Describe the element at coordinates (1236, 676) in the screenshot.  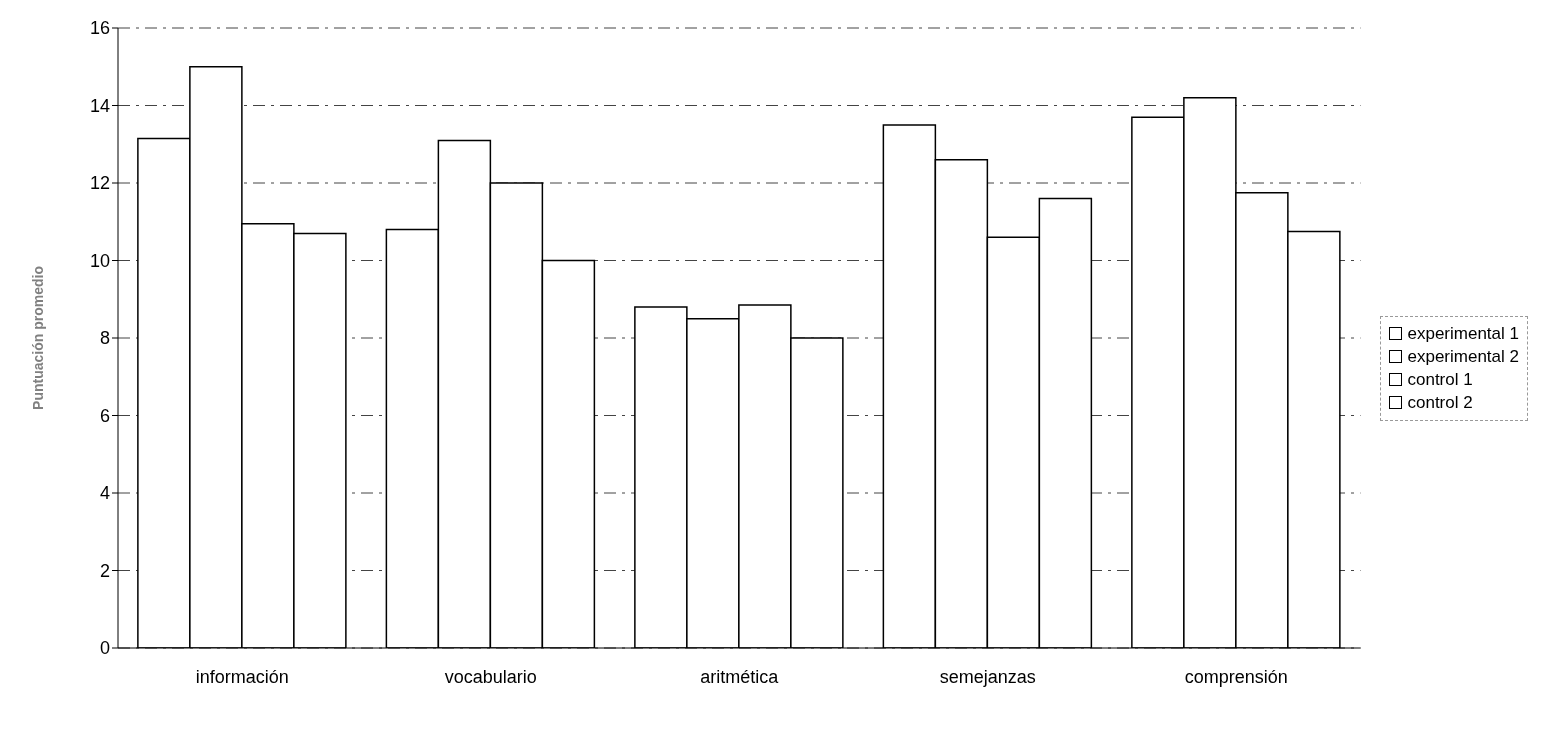
I see `x-tick-label: comprensión` at that location.